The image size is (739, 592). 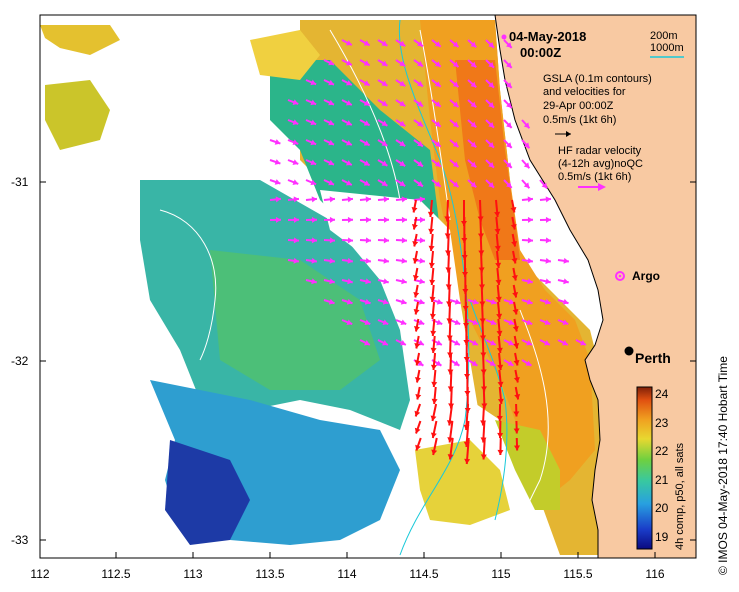 What do you see at coordinates (563, 134) in the screenshot?
I see `gsla-legend-arrow` at bounding box center [563, 134].